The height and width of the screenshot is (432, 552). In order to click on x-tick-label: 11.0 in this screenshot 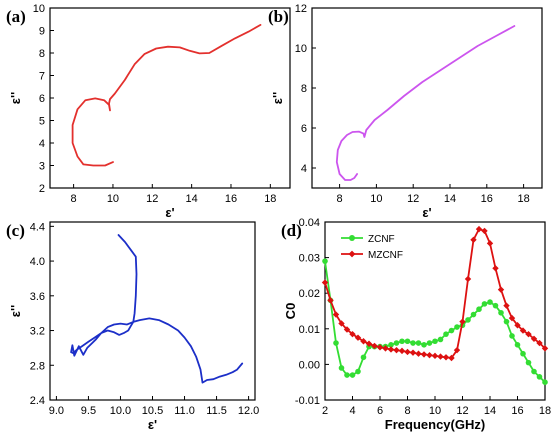, I will do `click(184, 411)`.